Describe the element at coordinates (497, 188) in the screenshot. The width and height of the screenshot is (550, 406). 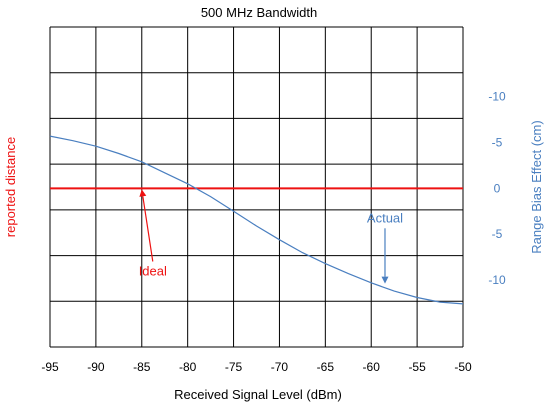
I see `y-tick-label-right: 0` at that location.